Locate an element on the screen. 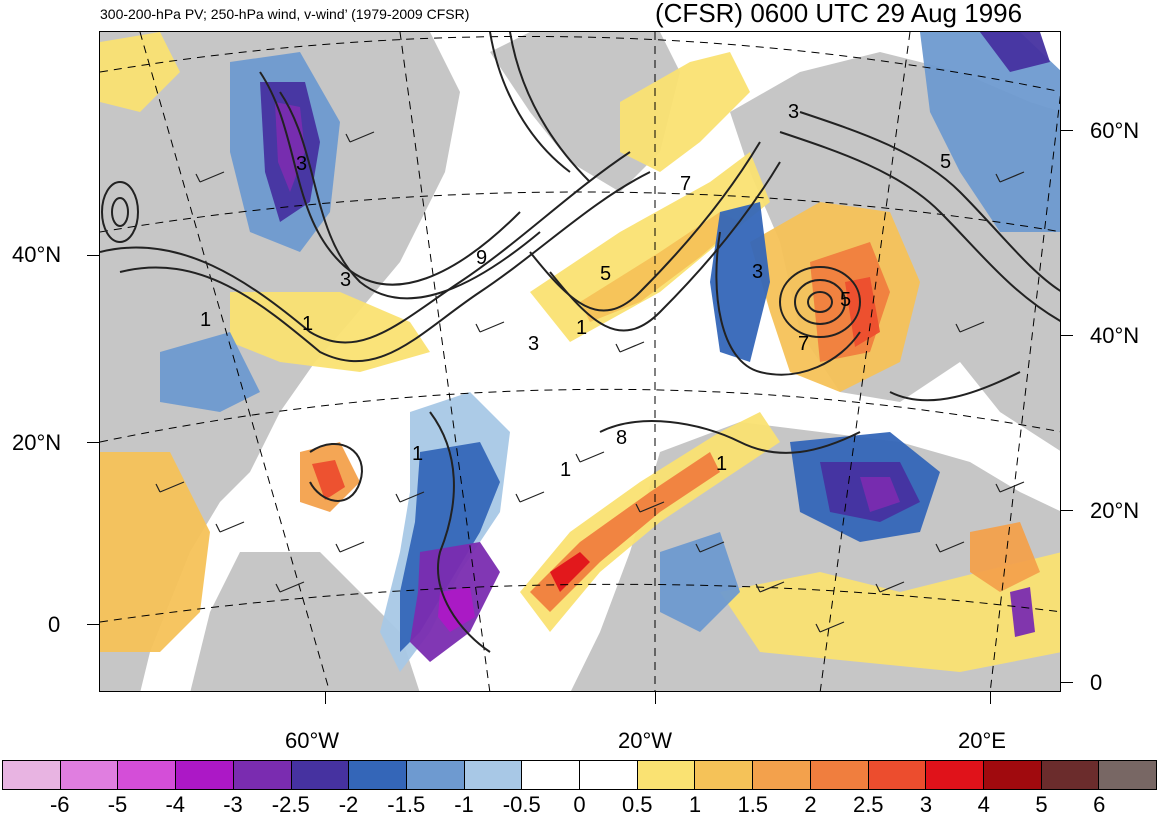 The width and height of the screenshot is (1160, 818). tick-bottom-20e is located at coordinates (990, 698).